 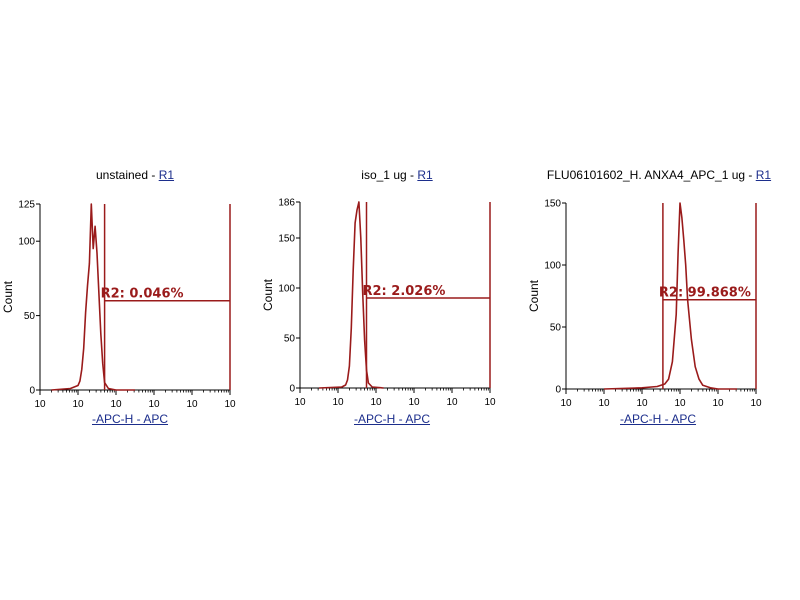 What do you see at coordinates (142, 294) in the screenshot?
I see `region-label: R2: 0.046%` at bounding box center [142, 294].